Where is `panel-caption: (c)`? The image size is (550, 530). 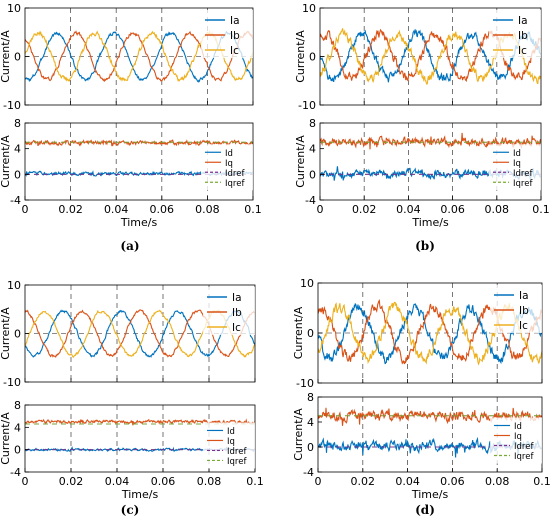
panel-caption: (c) is located at coordinates (130, 510).